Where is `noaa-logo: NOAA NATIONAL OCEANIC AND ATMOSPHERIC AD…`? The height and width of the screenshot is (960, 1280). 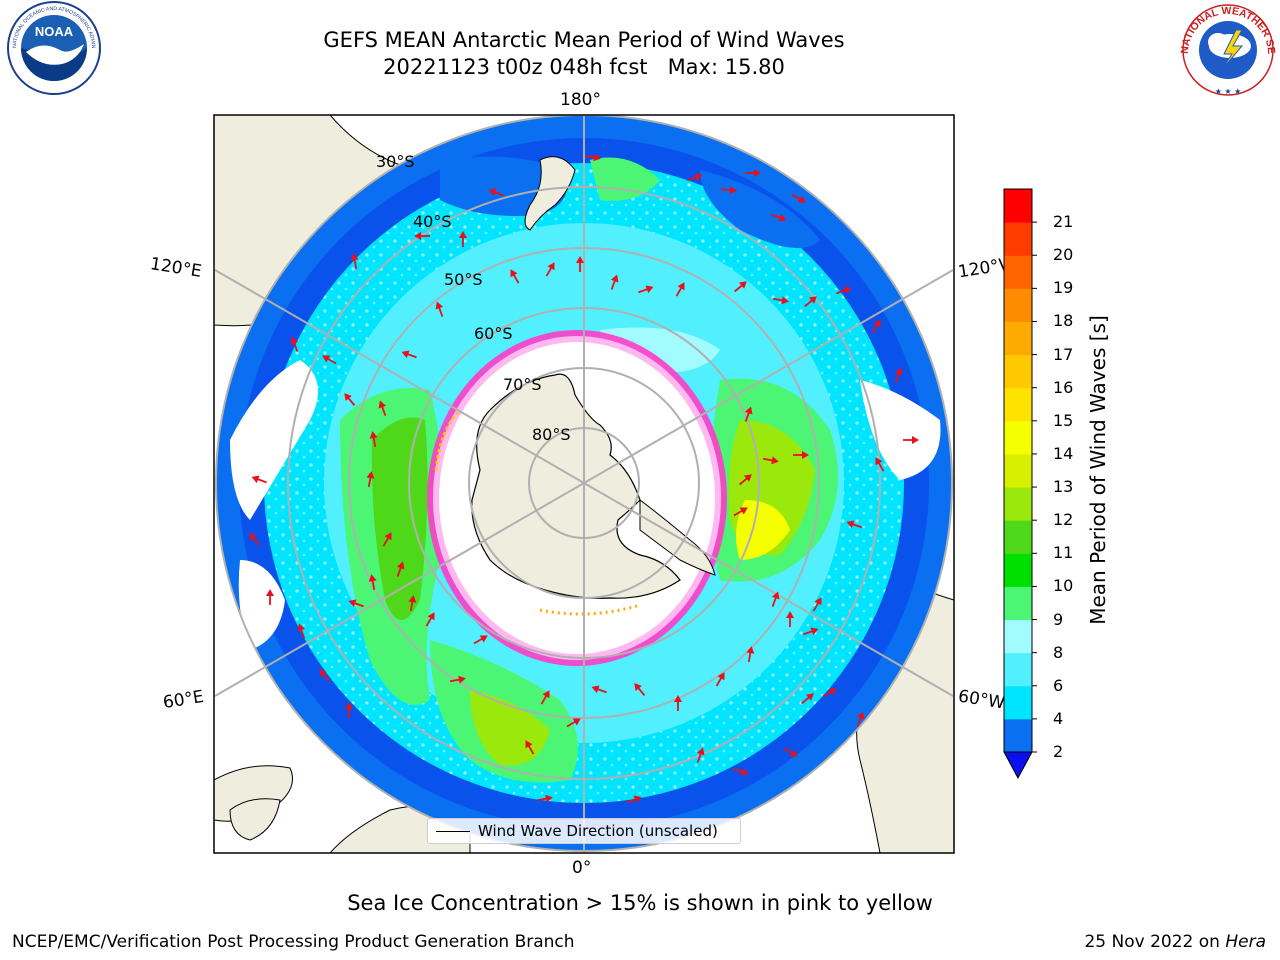 noaa-logo: NOAA NATIONAL OCEANIC AND ATMOSPHERIC AD… is located at coordinates (51, 47).